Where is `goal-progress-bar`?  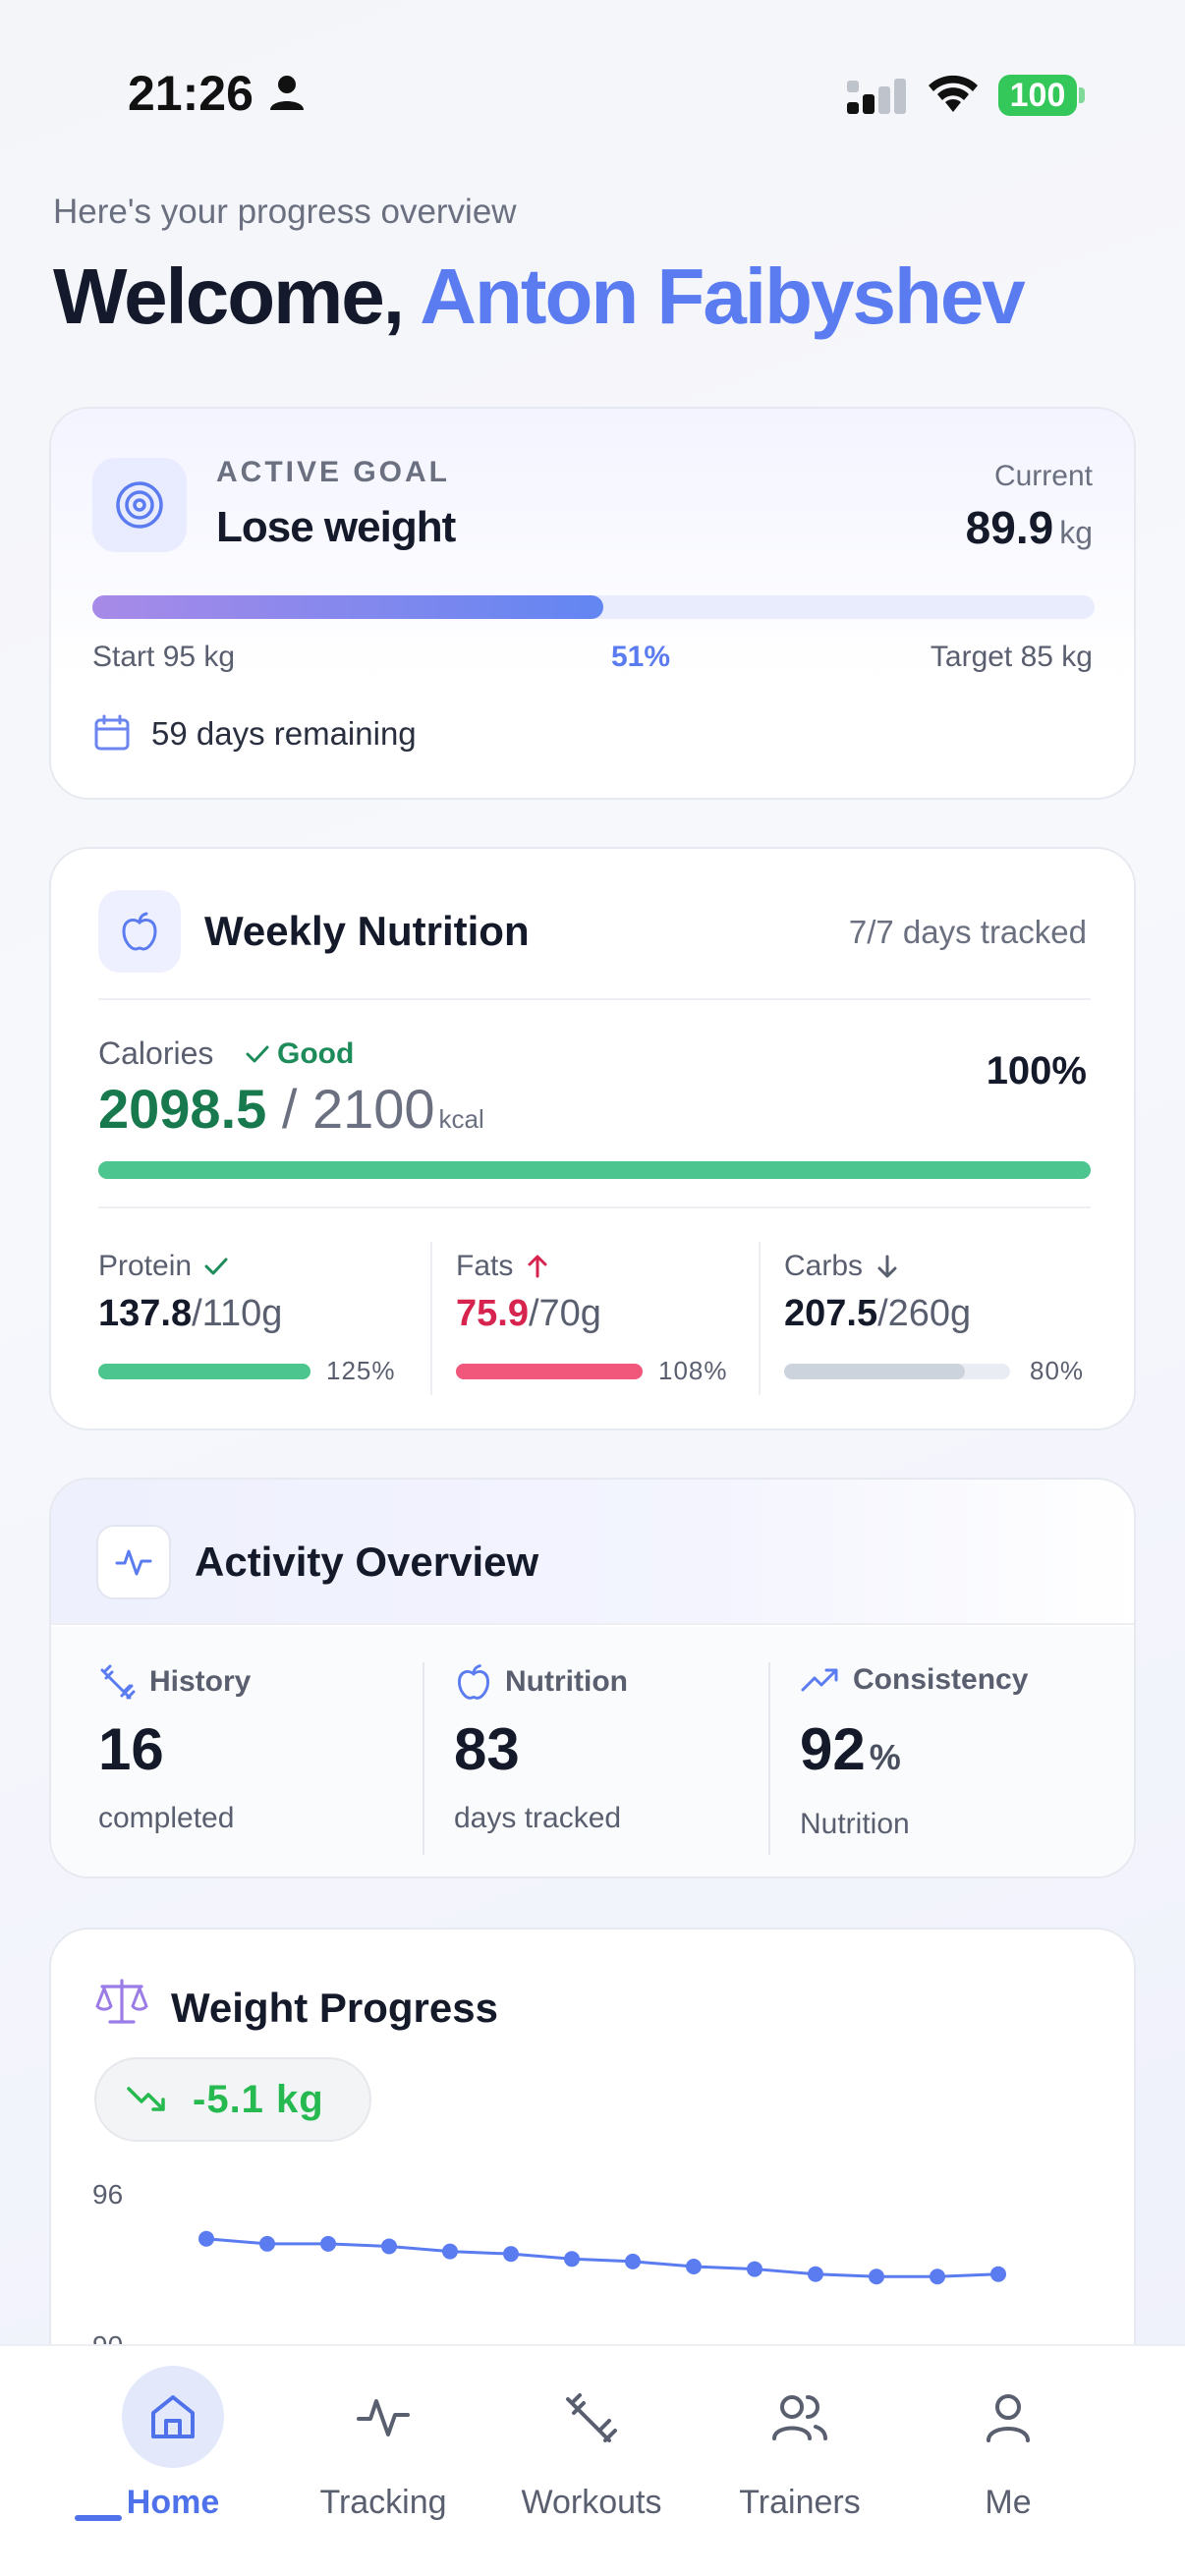 goal-progress-bar is located at coordinates (594, 607).